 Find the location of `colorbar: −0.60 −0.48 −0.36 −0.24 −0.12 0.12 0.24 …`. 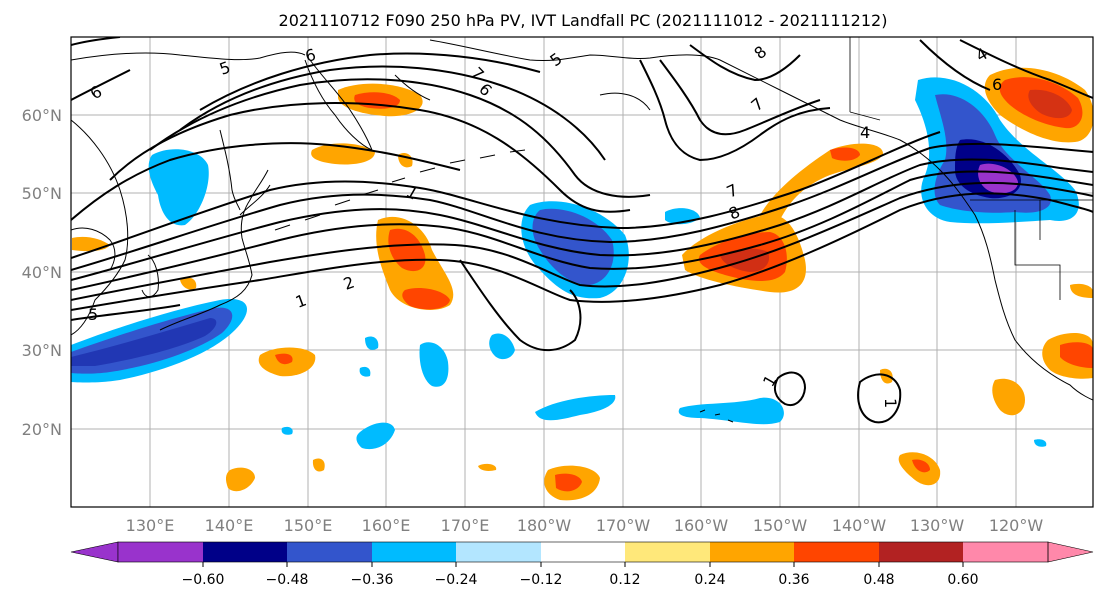

colorbar: −0.60 −0.48 −0.36 −0.24 −0.12 0.12 0.24 … is located at coordinates (582, 564).